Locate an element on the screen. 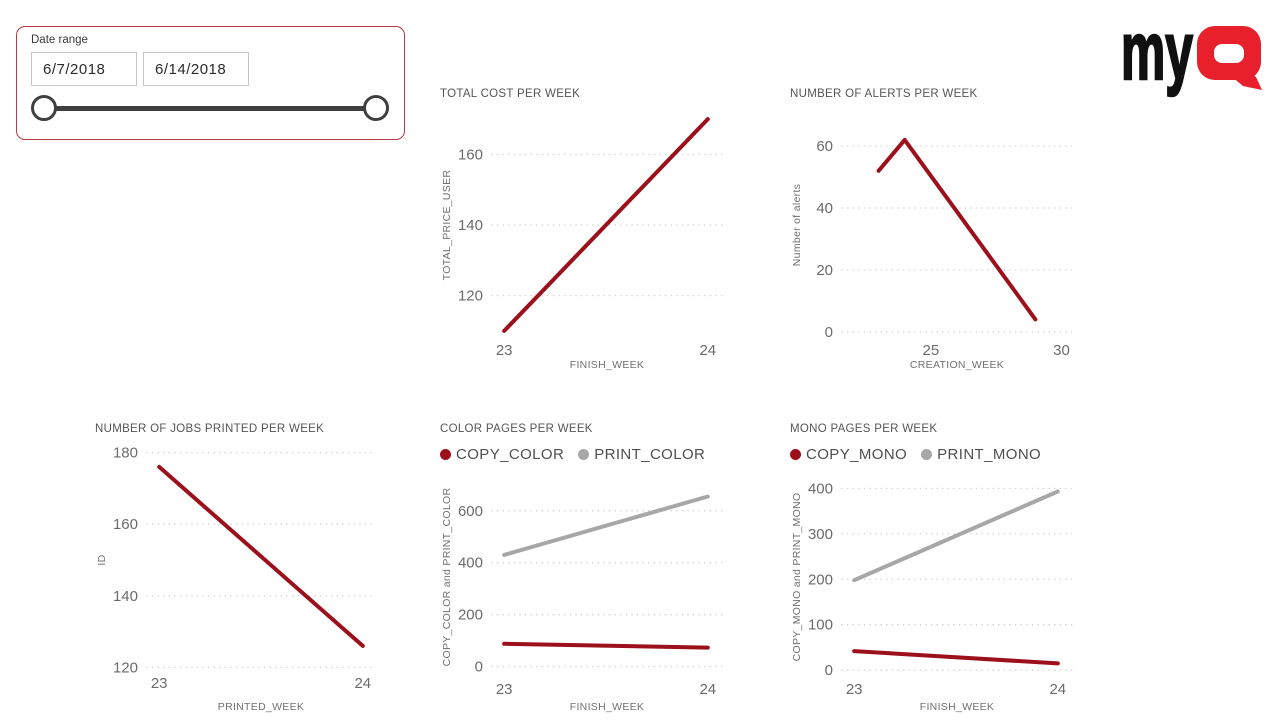  chart-title: MONO PAGES PER WEEK is located at coordinates (864, 429).